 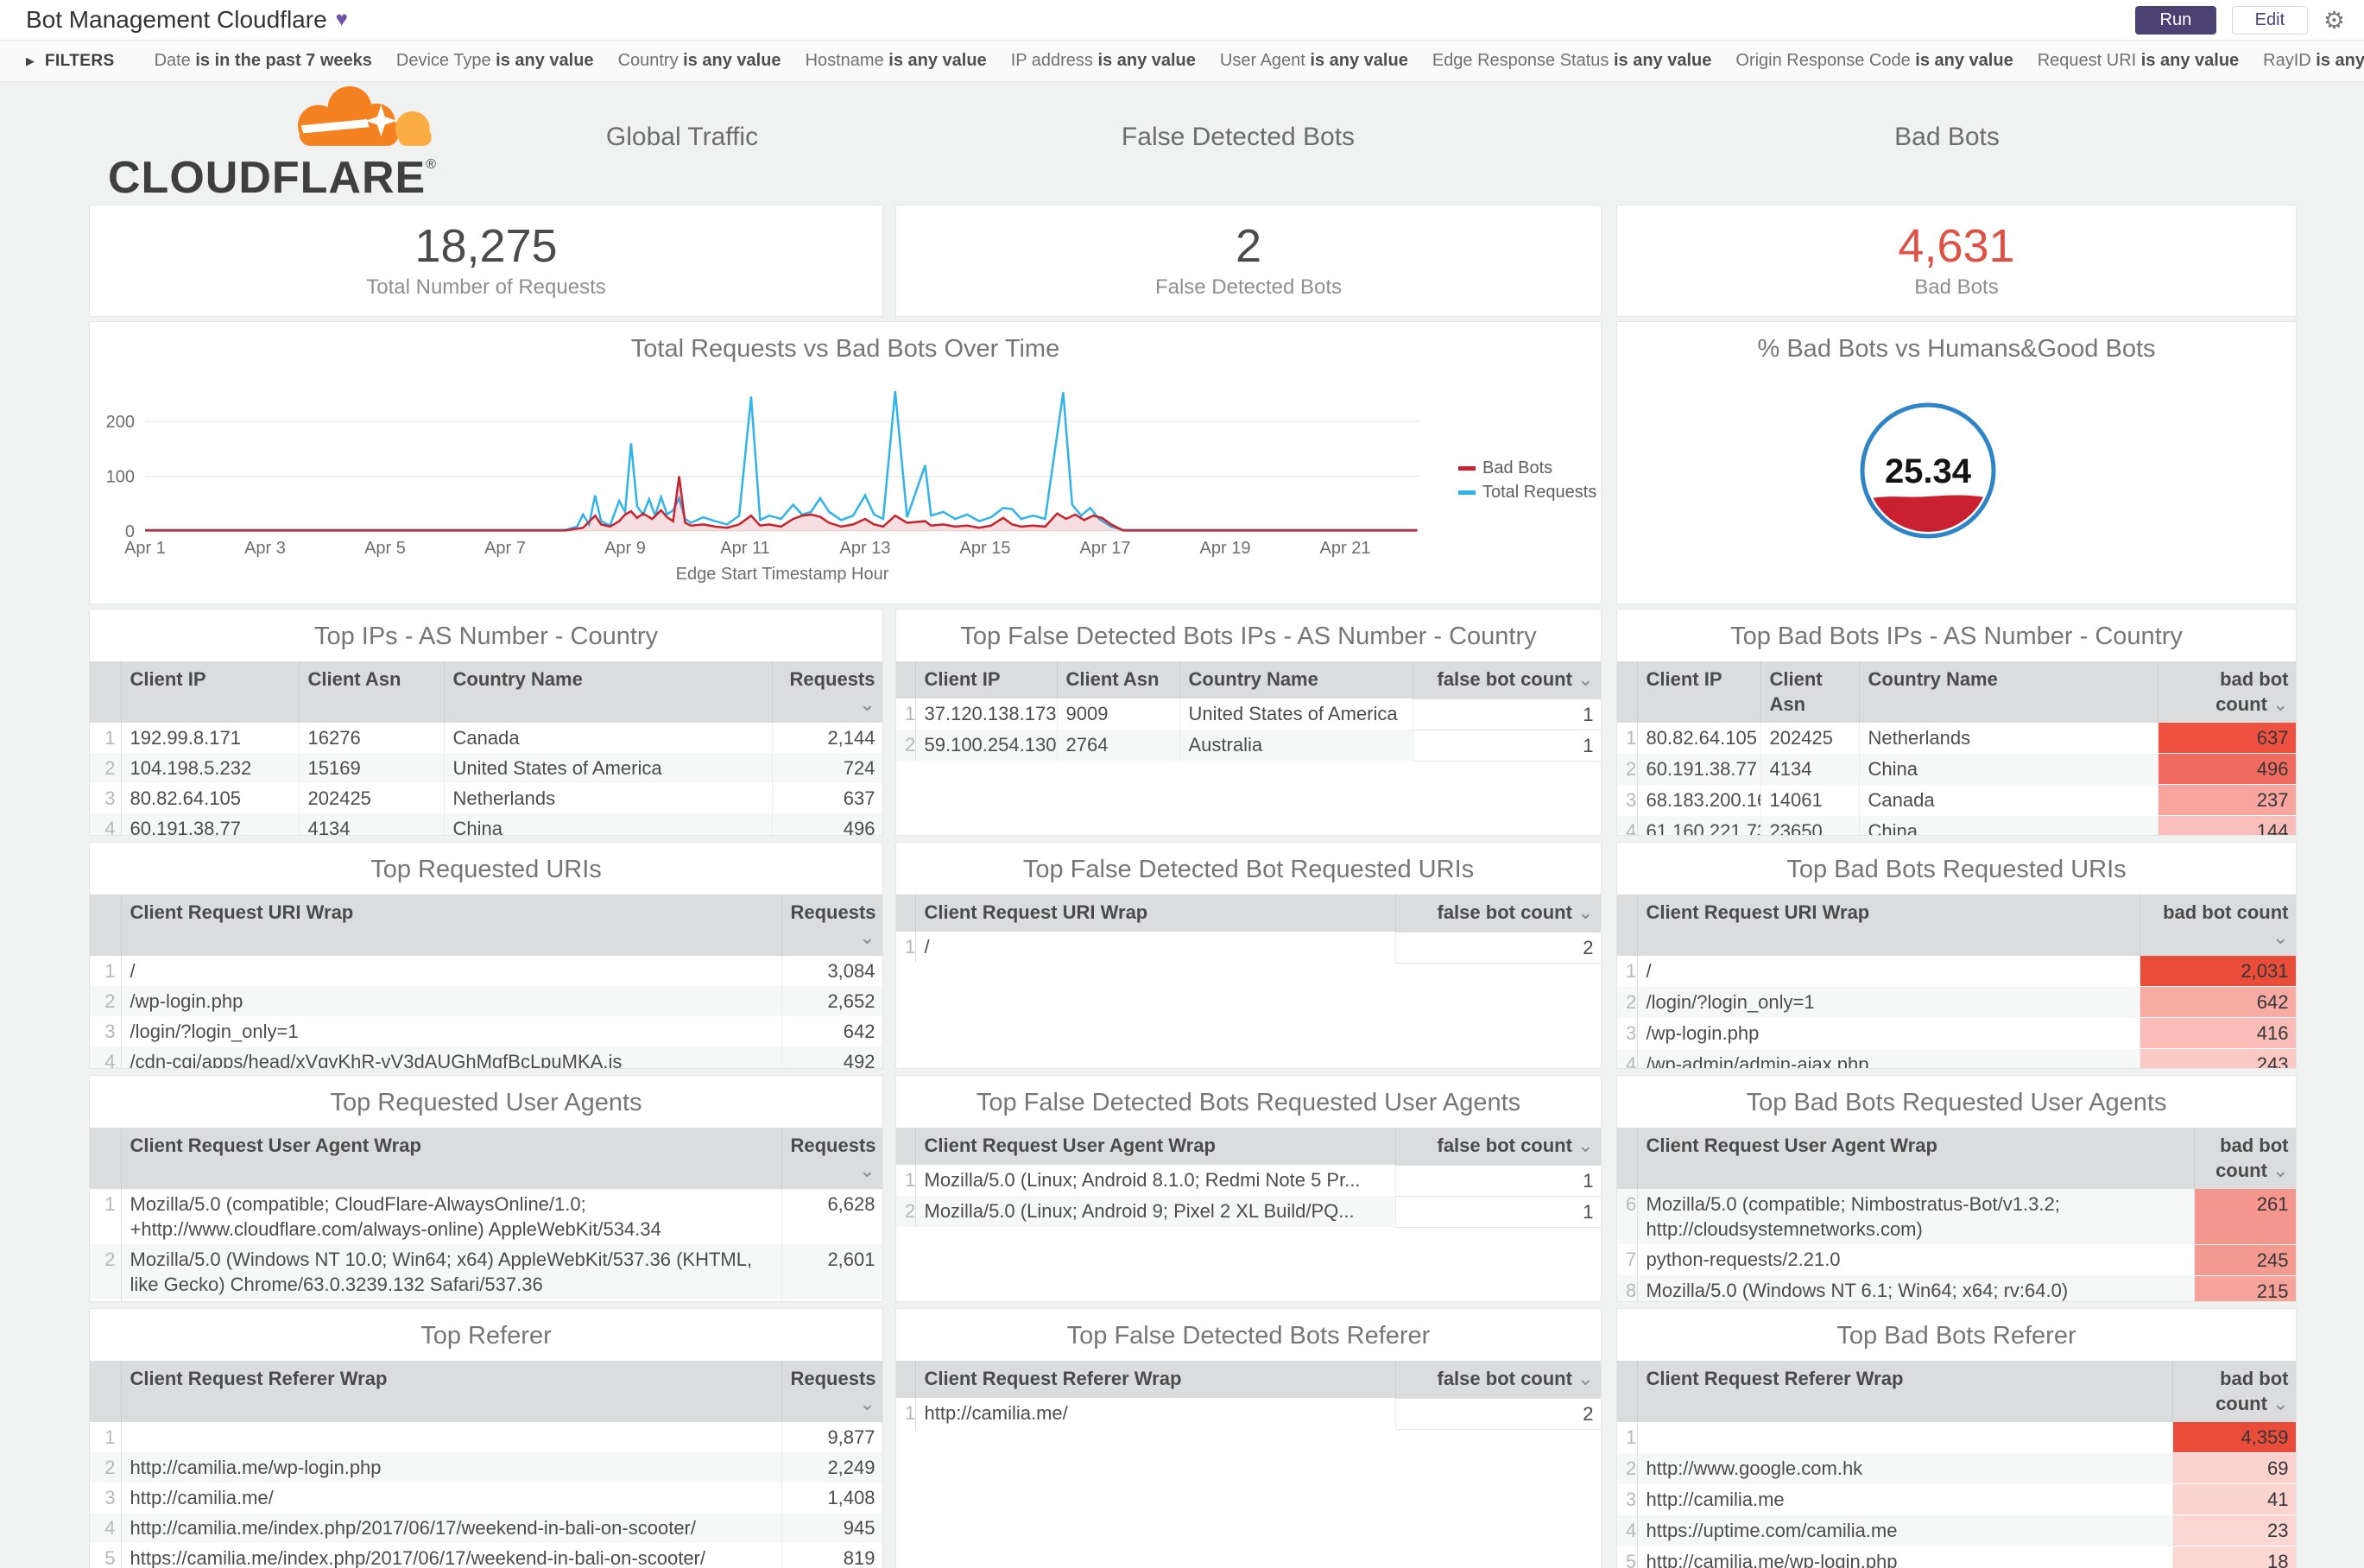 I want to click on filter-item: RayID is any value, so click(x=2313, y=61).